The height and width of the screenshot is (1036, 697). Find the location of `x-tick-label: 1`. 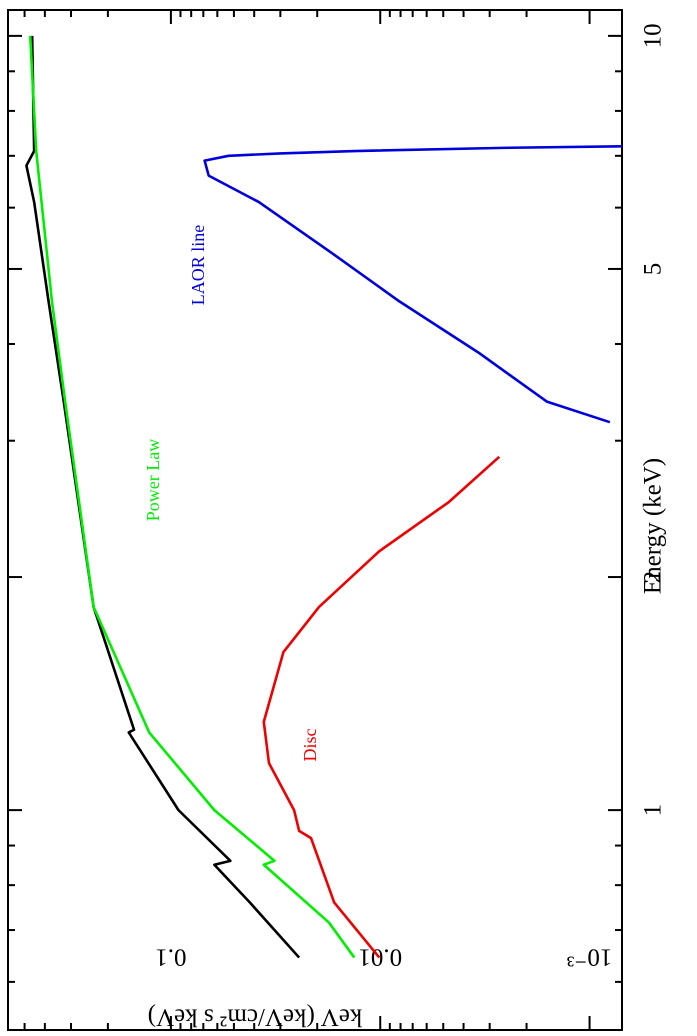

x-tick-label: 1 is located at coordinates (653, 810).